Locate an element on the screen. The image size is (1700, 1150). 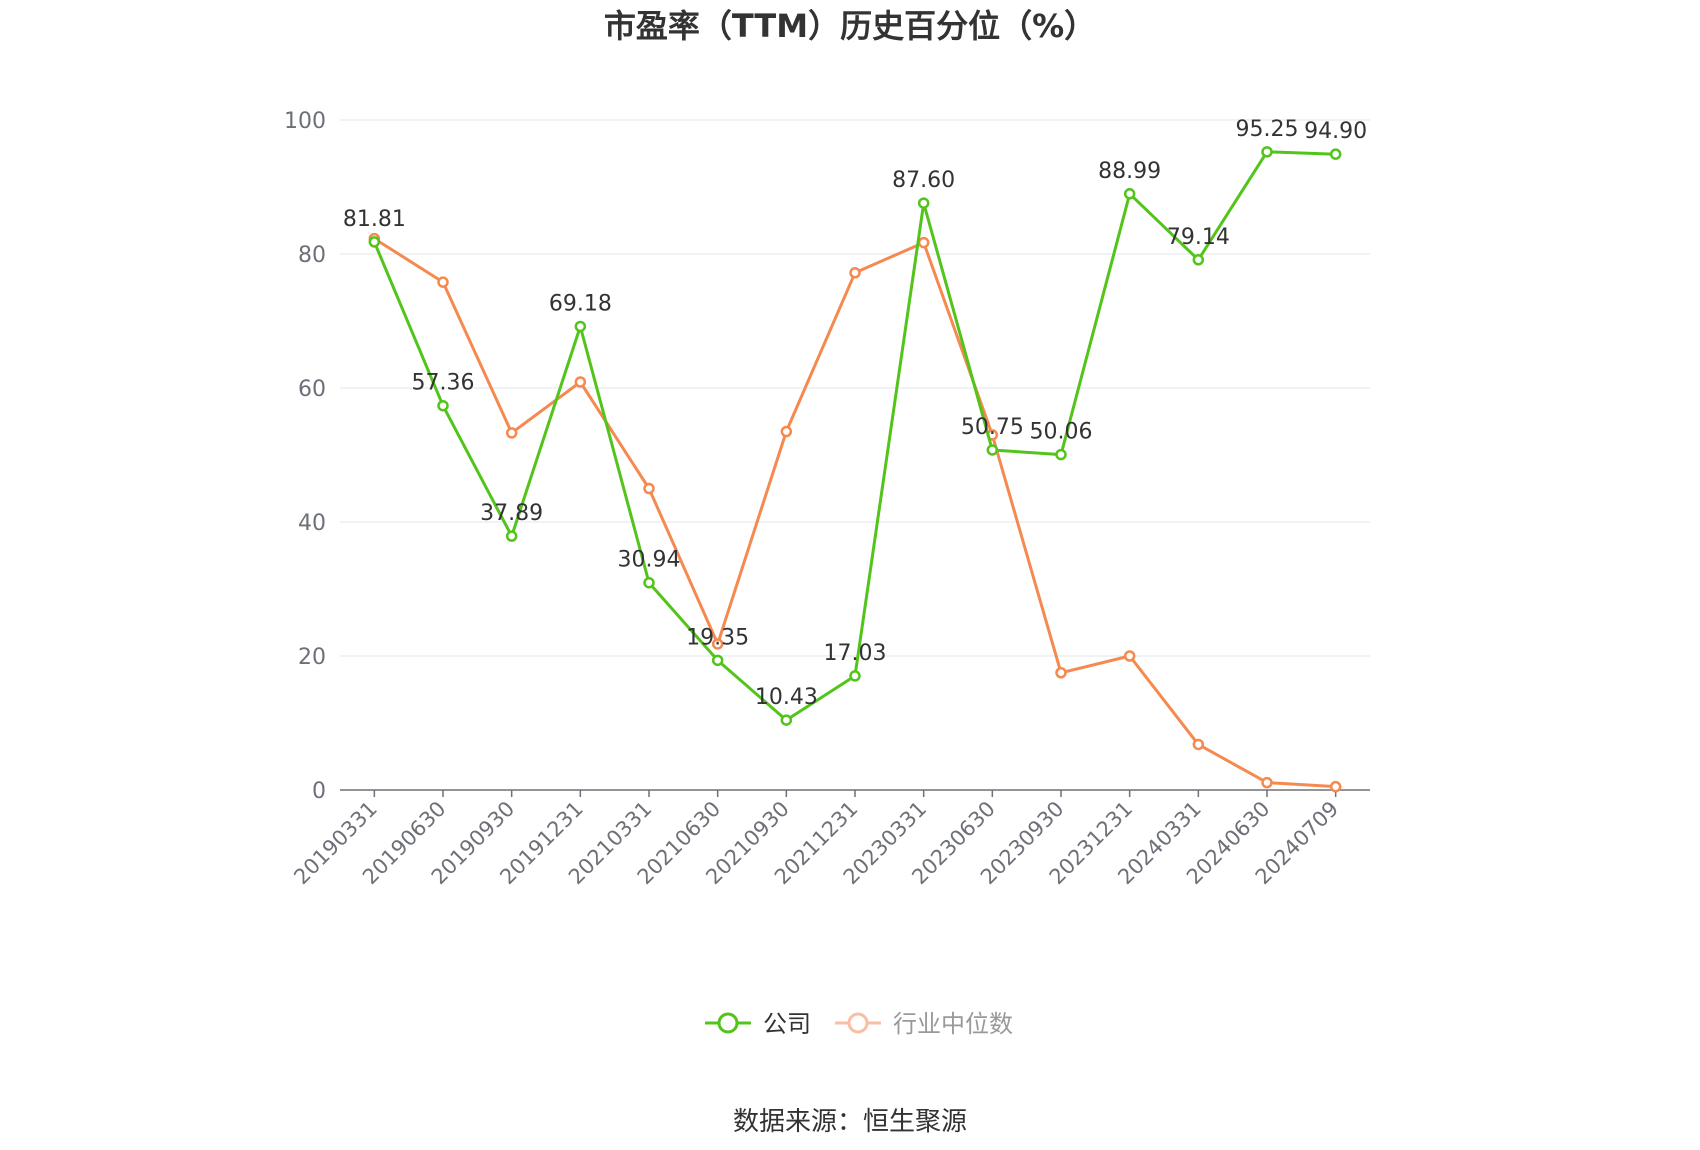
data-label: 87.60 is located at coordinates (923, 180).